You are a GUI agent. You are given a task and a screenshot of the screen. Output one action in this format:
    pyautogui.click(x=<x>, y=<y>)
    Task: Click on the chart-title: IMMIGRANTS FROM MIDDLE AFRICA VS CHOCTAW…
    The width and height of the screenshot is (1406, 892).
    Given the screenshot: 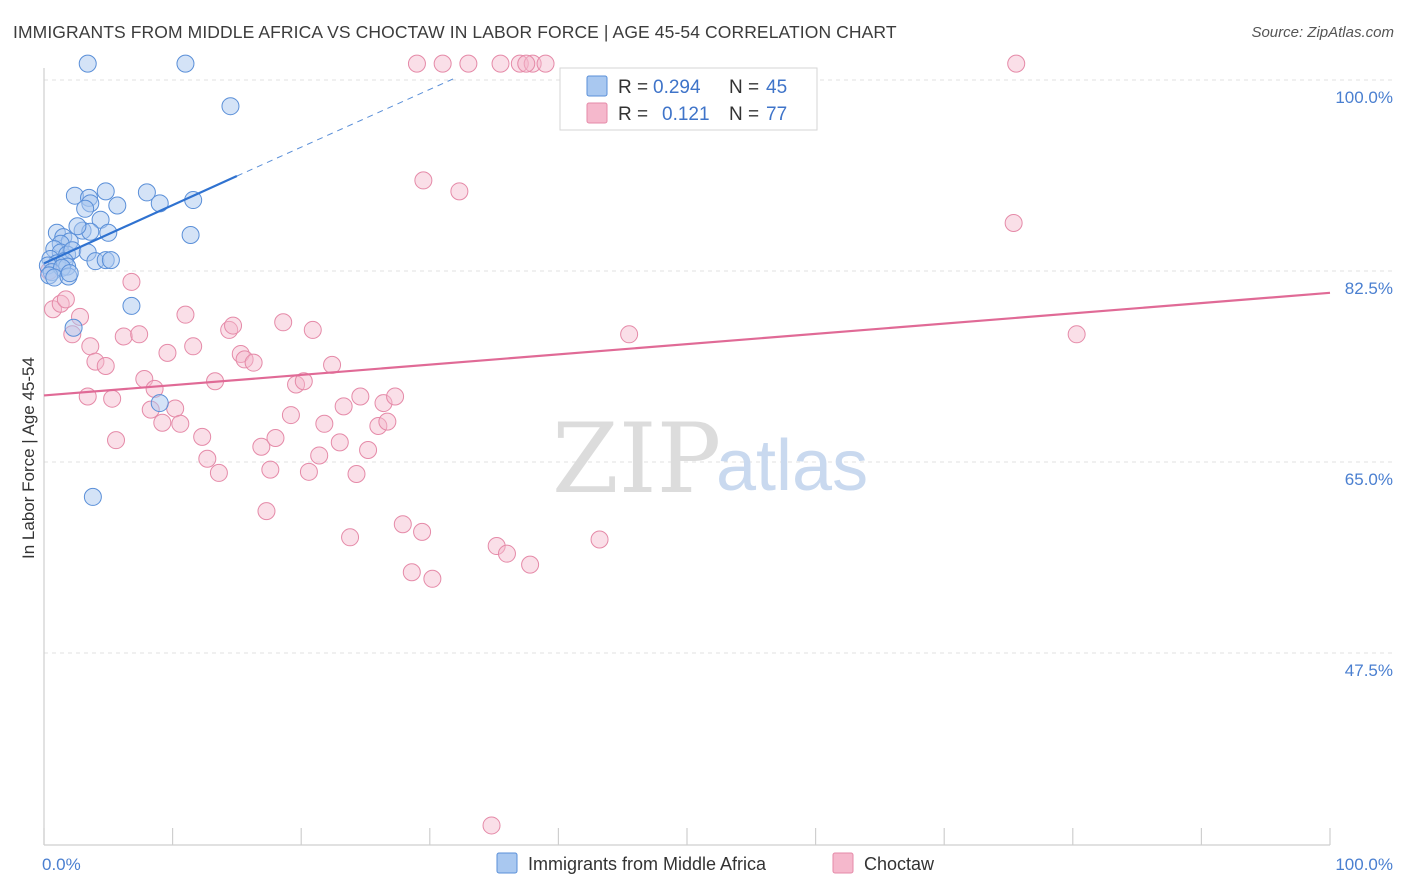 What is the action you would take?
    pyautogui.click(x=455, y=32)
    